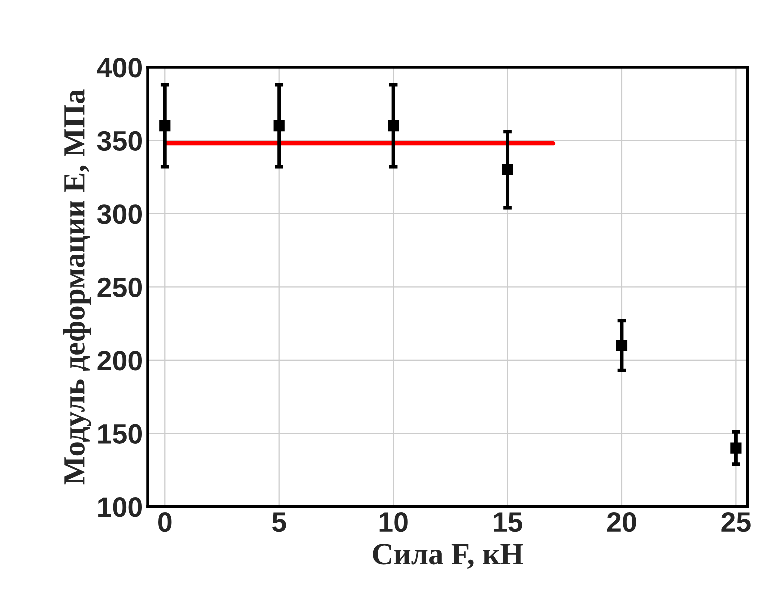 Image resolution: width=759 pixels, height=602 pixels. I want to click on y-tick-label: 400, so click(119, 68).